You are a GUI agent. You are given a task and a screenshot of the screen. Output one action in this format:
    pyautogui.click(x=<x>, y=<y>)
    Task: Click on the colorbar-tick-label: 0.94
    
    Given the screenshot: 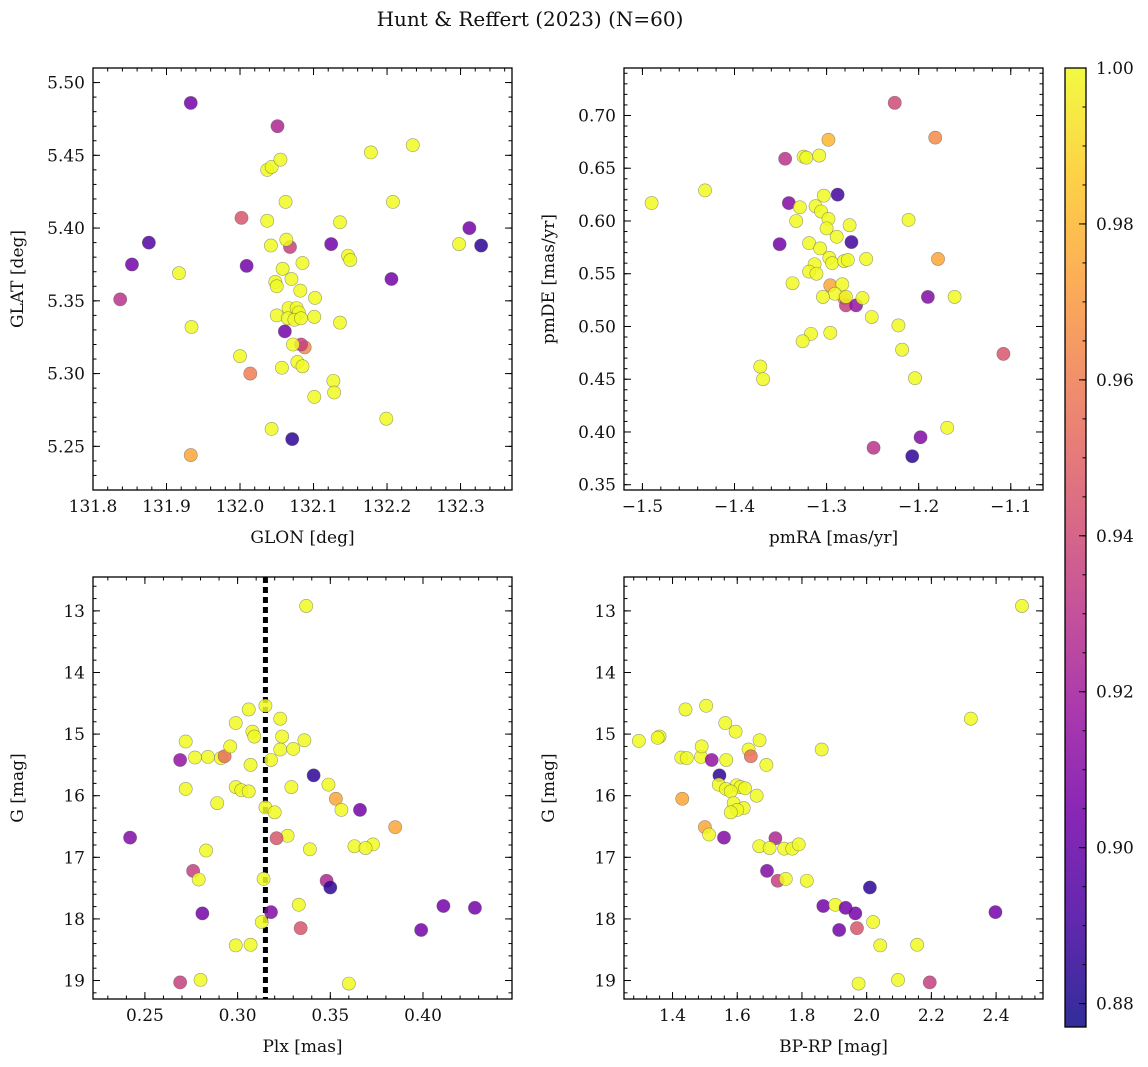 What is the action you would take?
    pyautogui.click(x=1115, y=537)
    